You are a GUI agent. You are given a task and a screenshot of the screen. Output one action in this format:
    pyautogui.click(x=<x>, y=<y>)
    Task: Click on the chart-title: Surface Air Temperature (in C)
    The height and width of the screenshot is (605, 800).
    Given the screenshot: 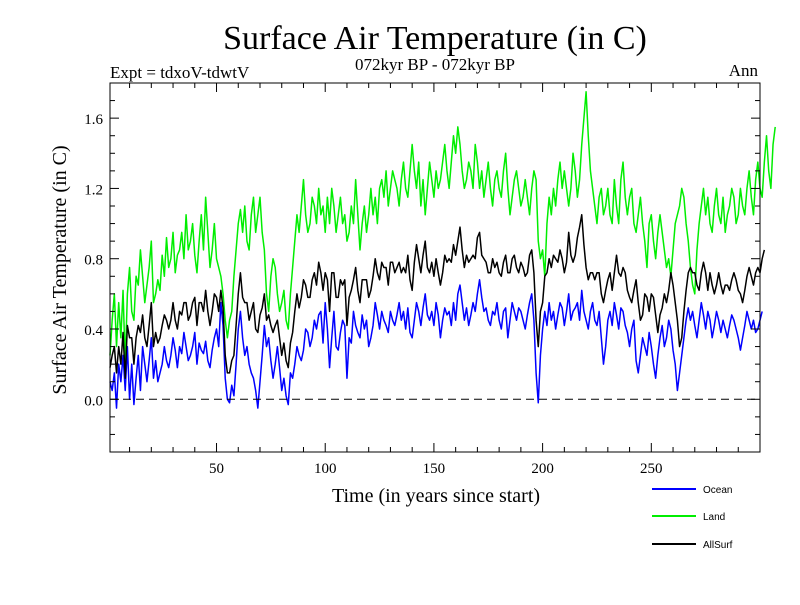 What is the action you would take?
    pyautogui.click(x=435, y=38)
    